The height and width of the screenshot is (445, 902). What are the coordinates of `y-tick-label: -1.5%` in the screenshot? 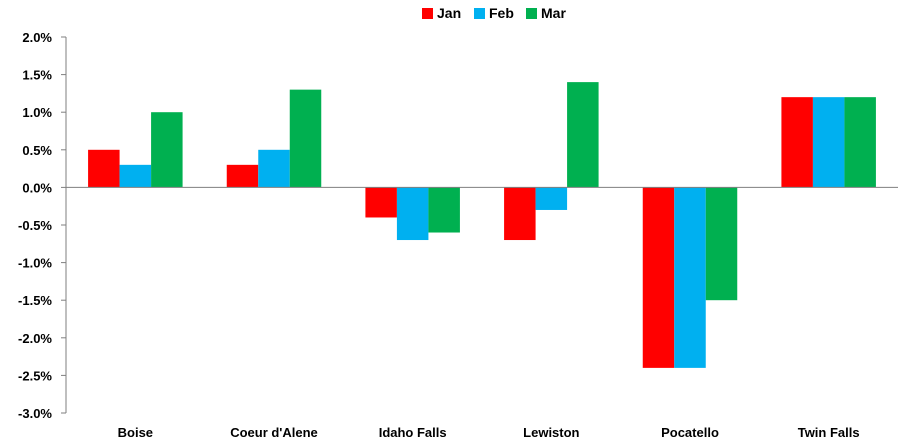 It's located at (35, 300).